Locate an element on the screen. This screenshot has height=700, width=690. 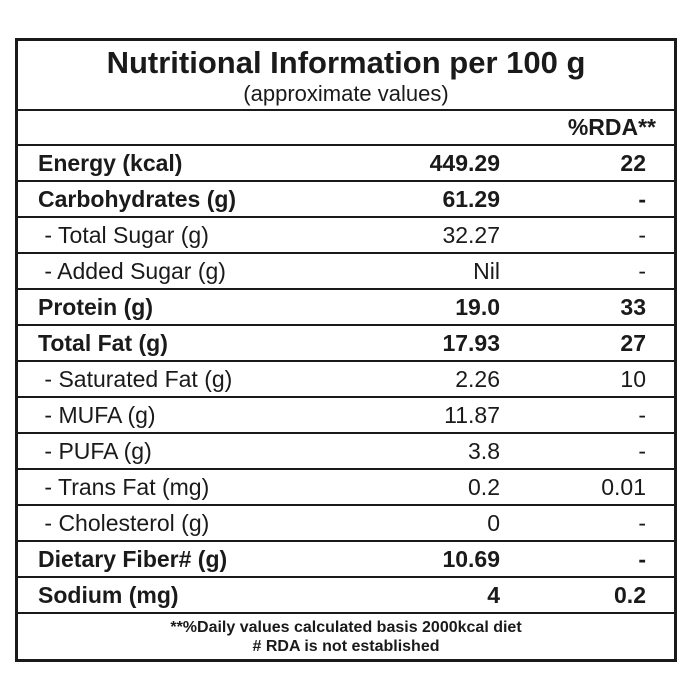
table-row: - PUFA (g) 3.8 - is located at coordinates (346, 450).